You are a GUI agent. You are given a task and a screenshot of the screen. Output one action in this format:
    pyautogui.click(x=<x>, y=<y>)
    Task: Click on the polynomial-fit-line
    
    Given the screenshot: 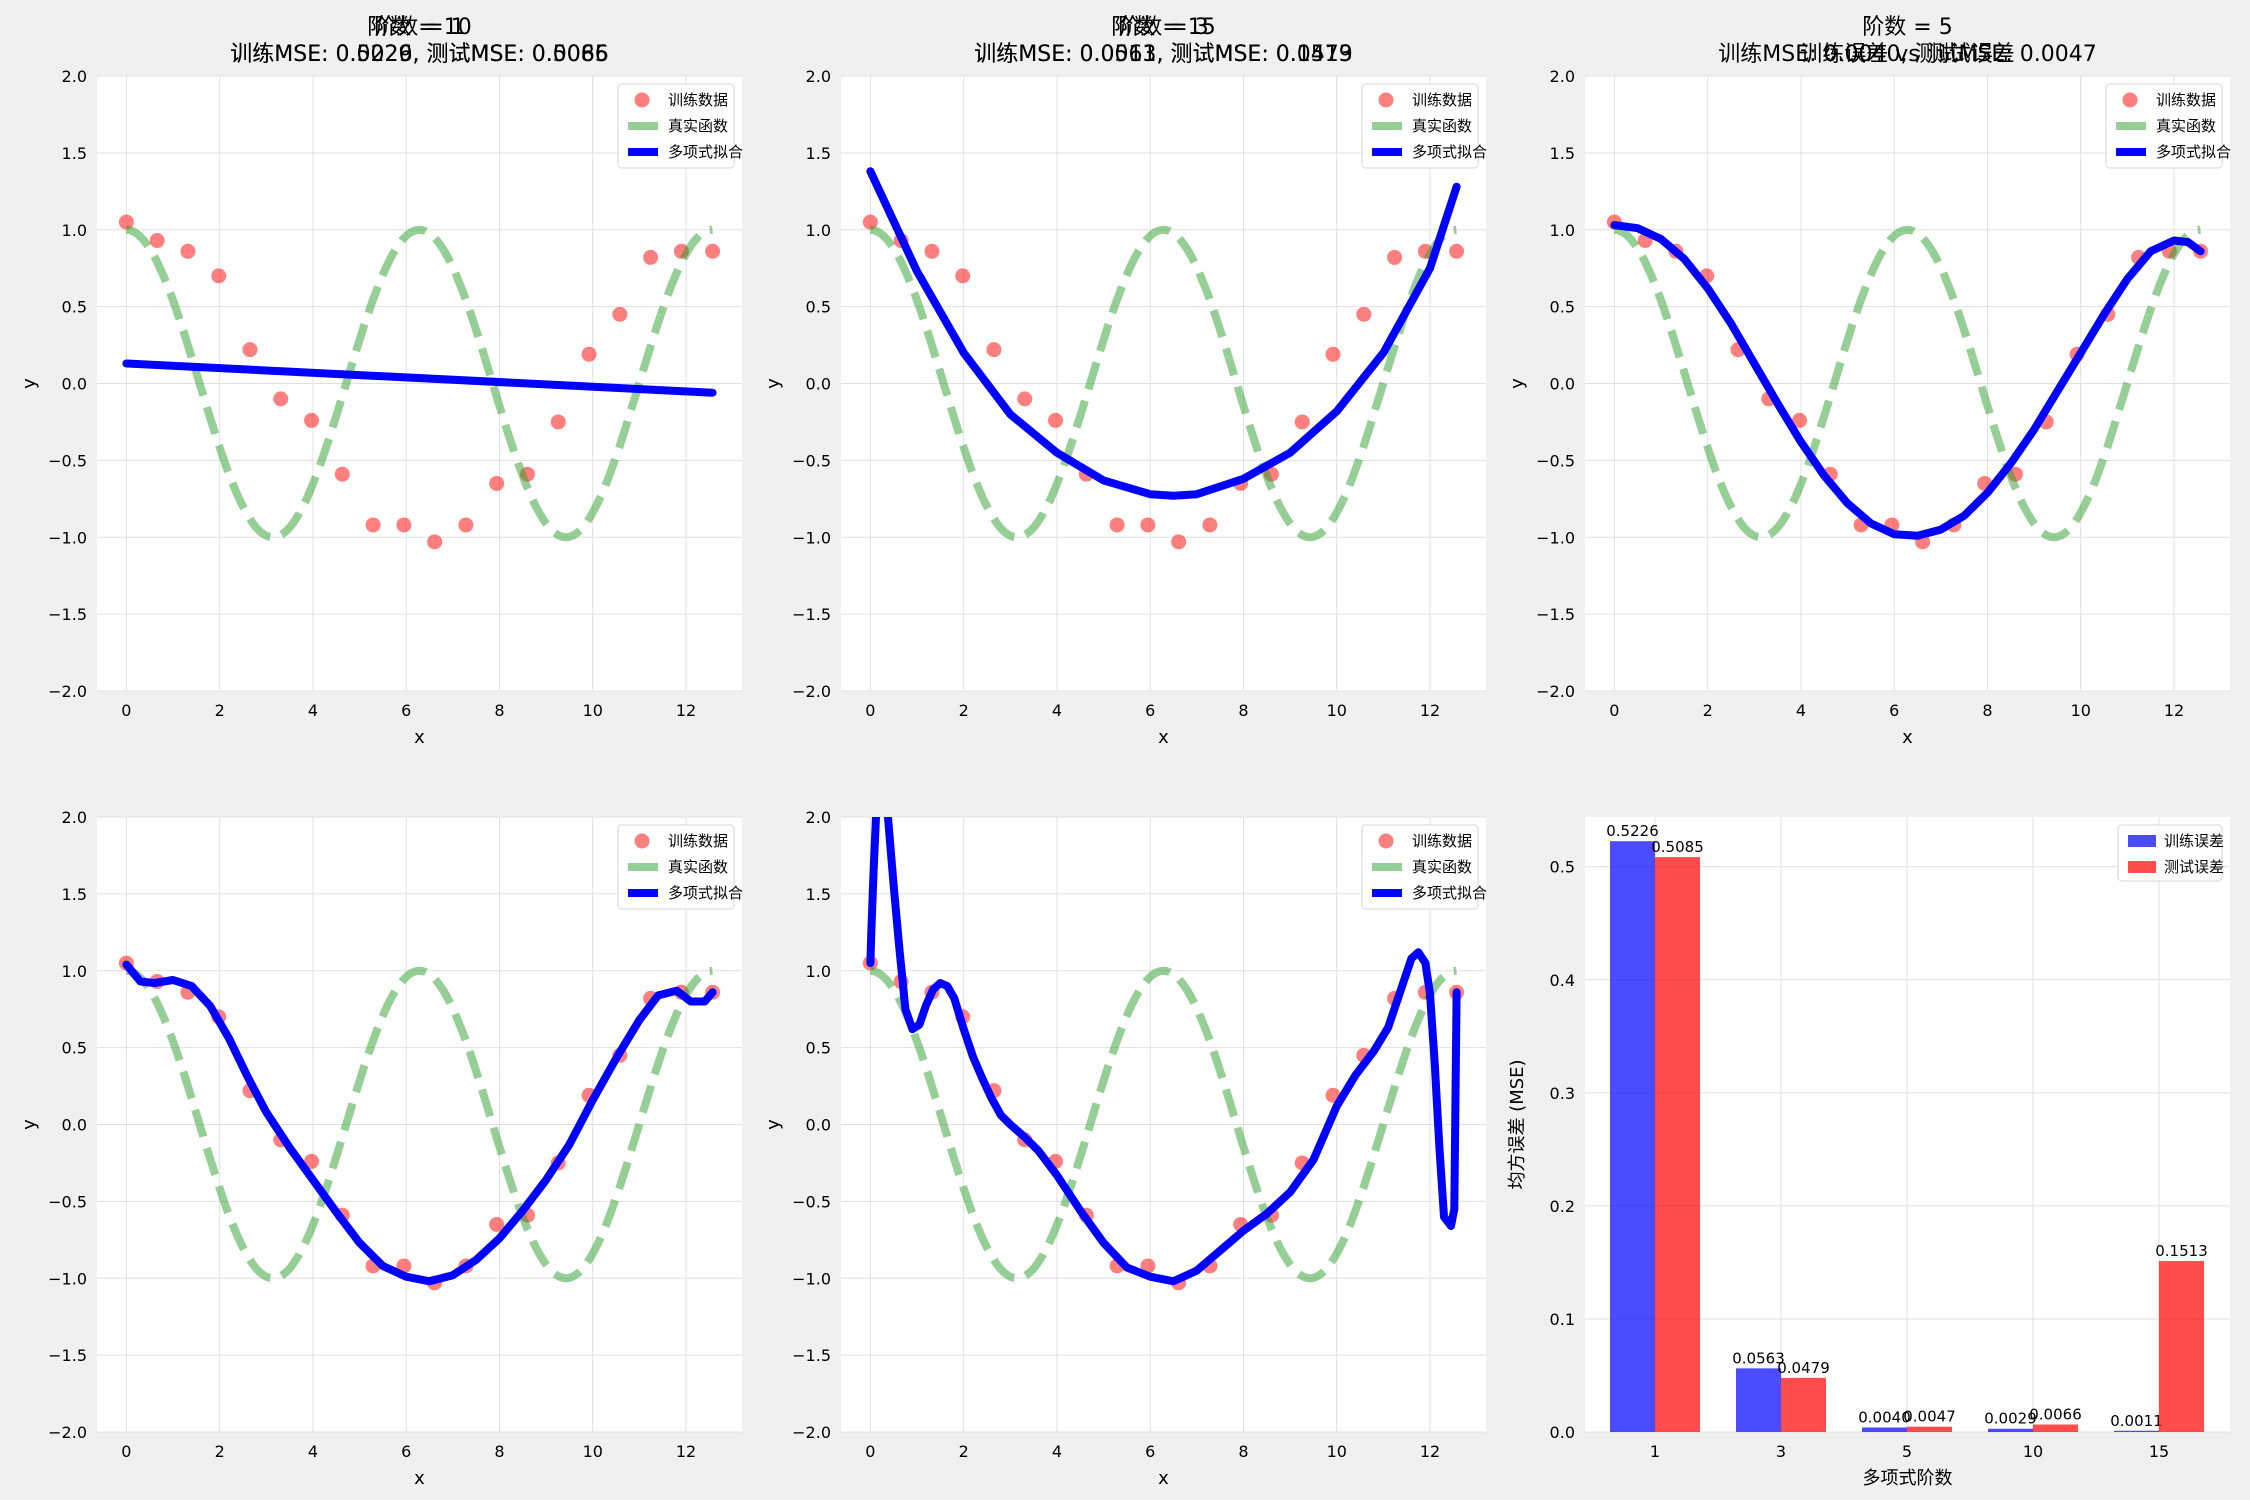 What is the action you would take?
    pyautogui.click(x=1907, y=380)
    